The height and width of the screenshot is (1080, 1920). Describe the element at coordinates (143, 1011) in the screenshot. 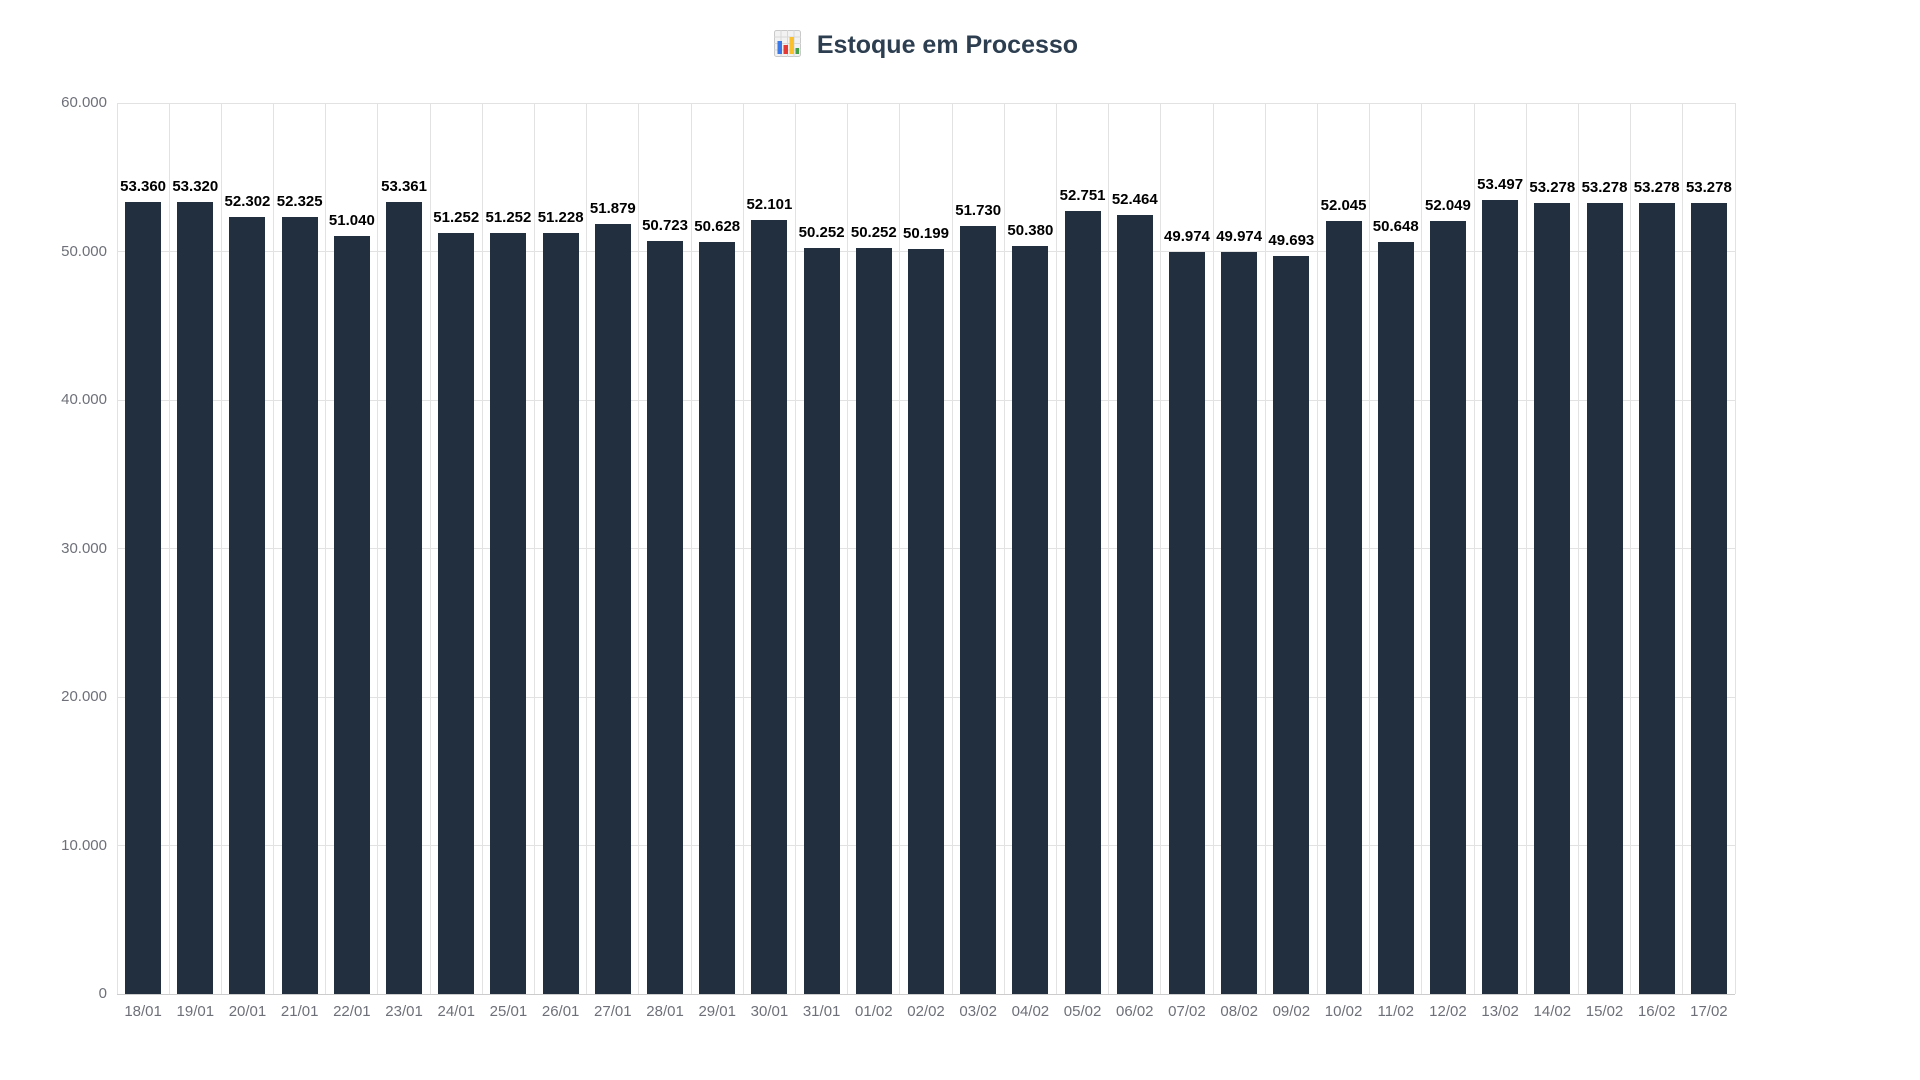

I see `x-tick-label: 18/01` at that location.